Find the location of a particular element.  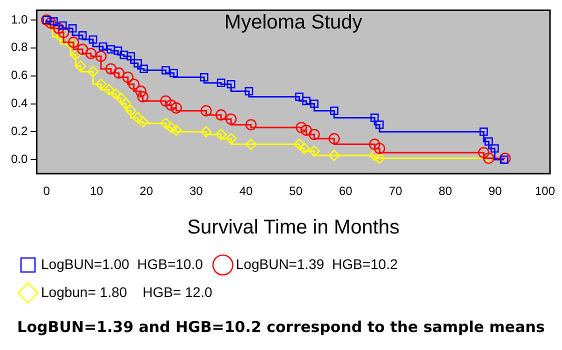

x-tick-label: 90 is located at coordinates (495, 191).